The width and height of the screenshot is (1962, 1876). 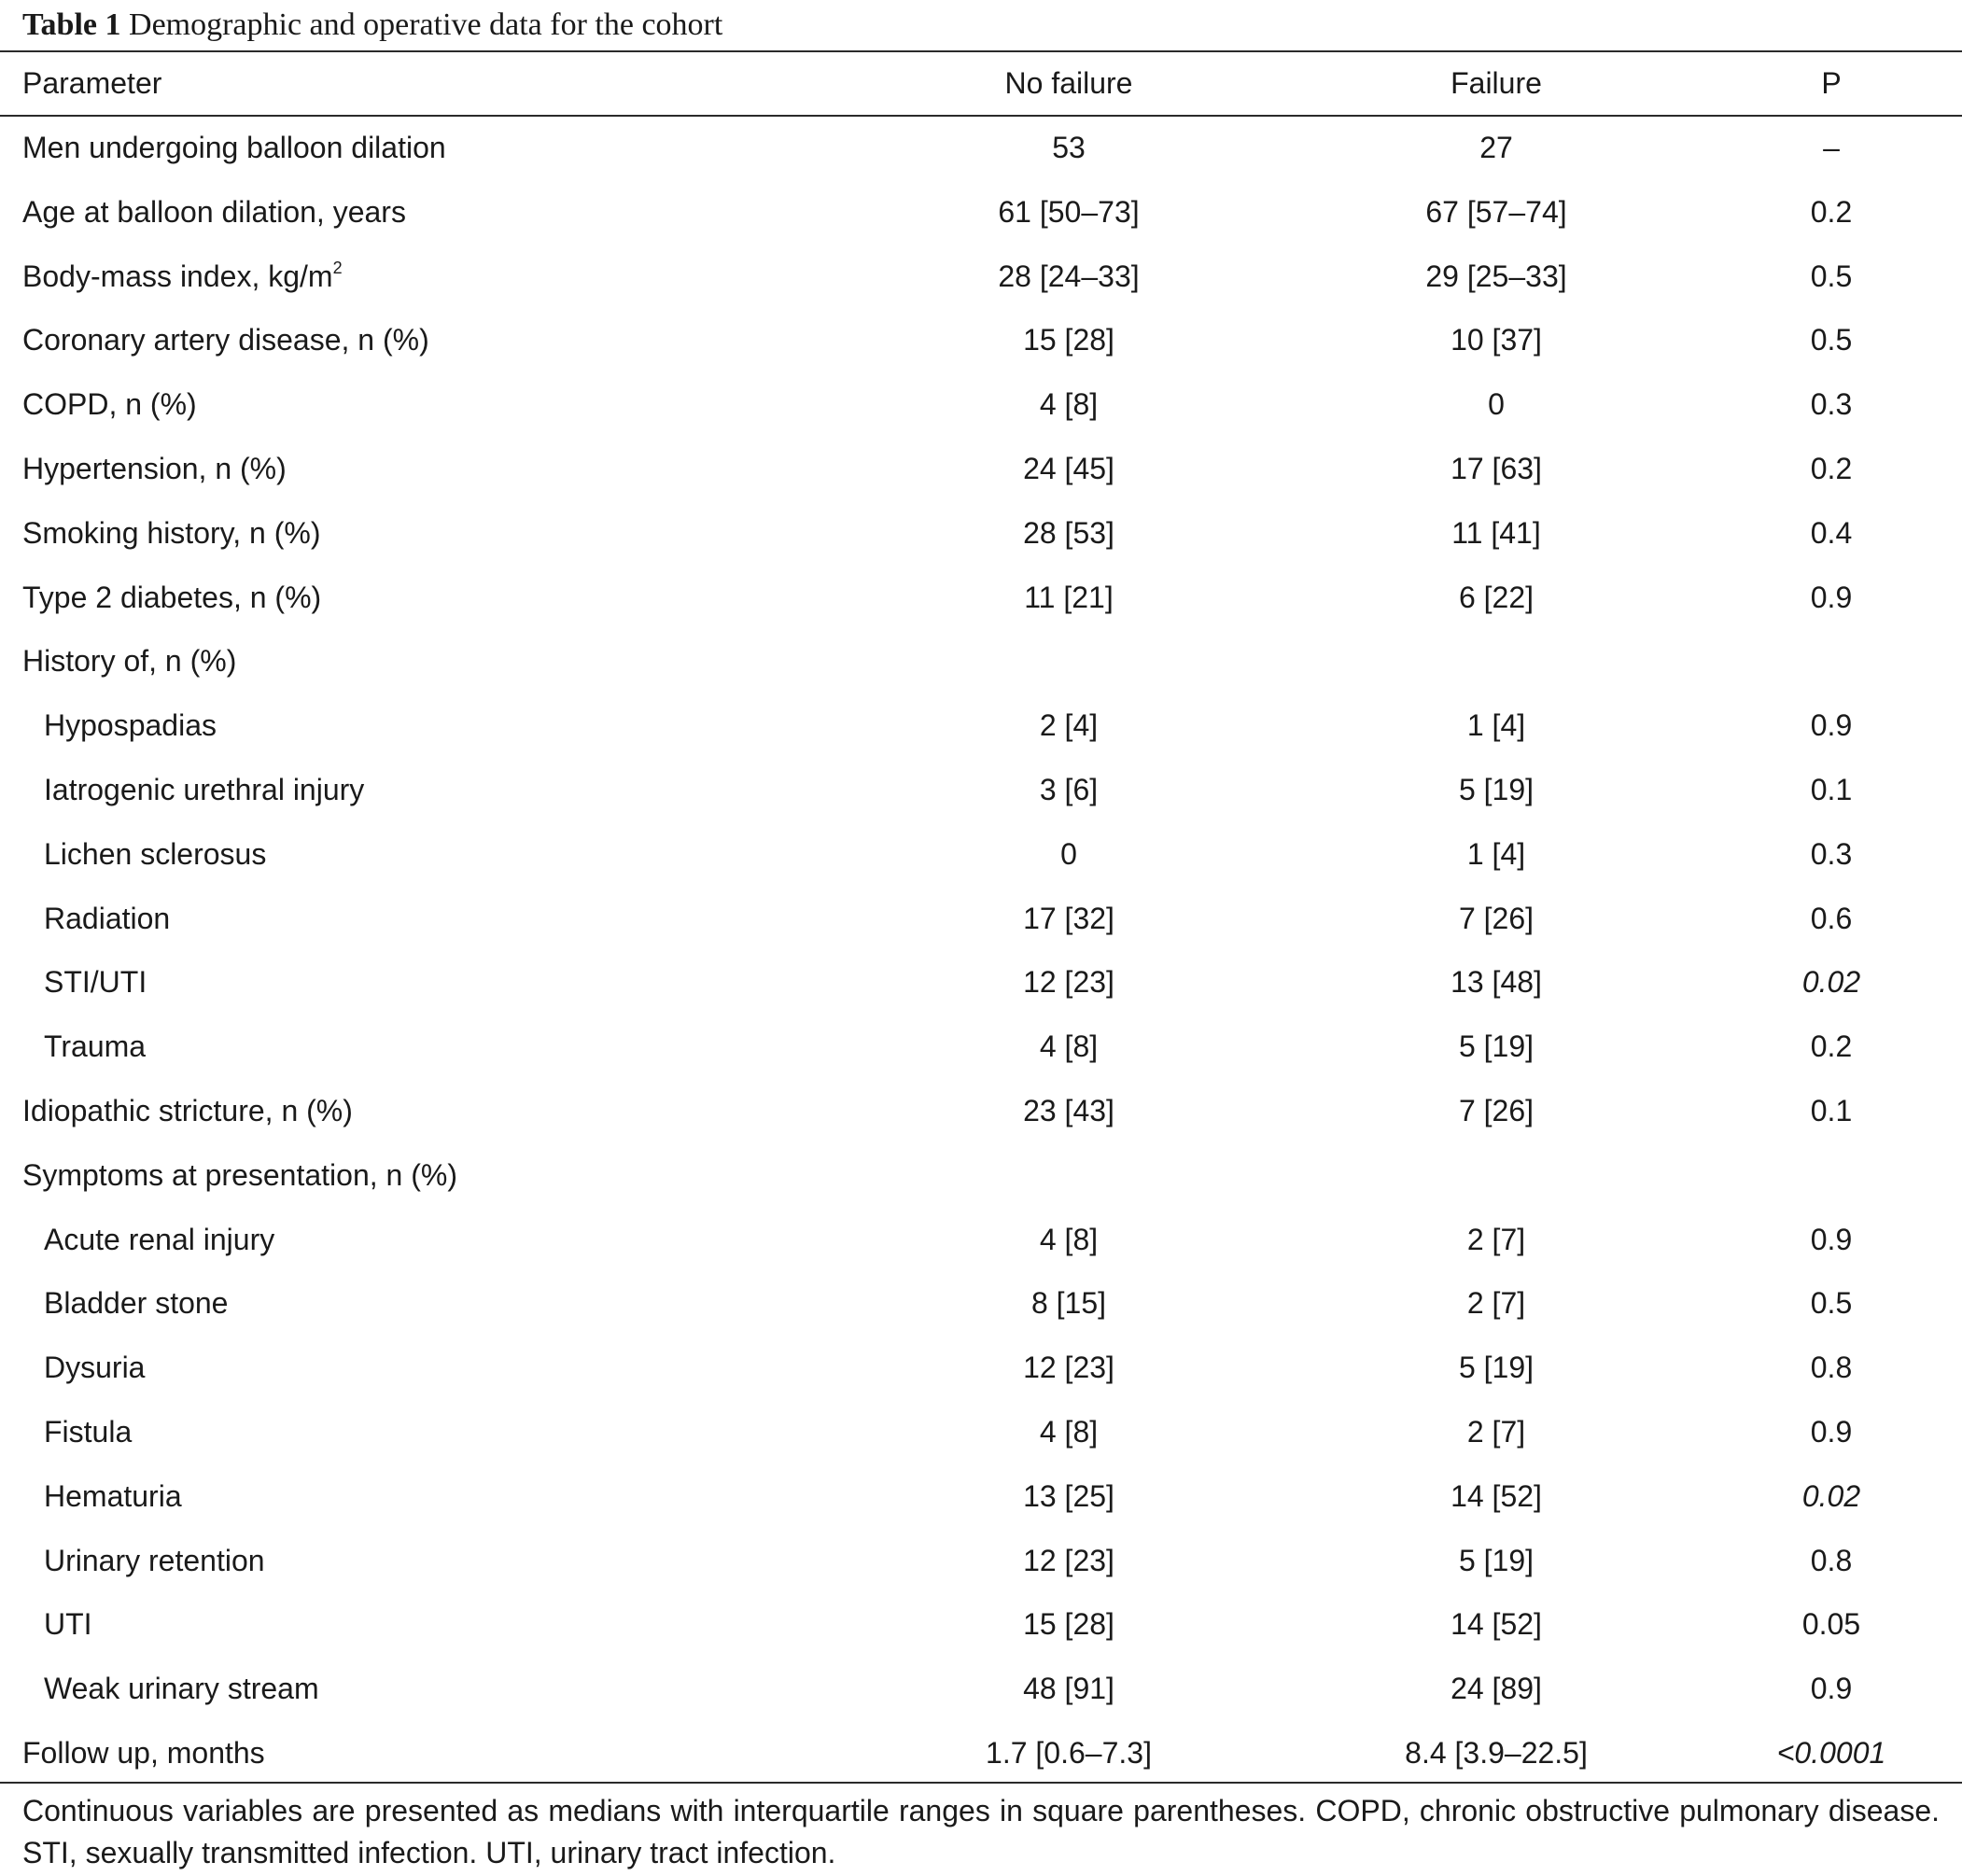 I want to click on cell-failure: 27, so click(x=1496, y=147).